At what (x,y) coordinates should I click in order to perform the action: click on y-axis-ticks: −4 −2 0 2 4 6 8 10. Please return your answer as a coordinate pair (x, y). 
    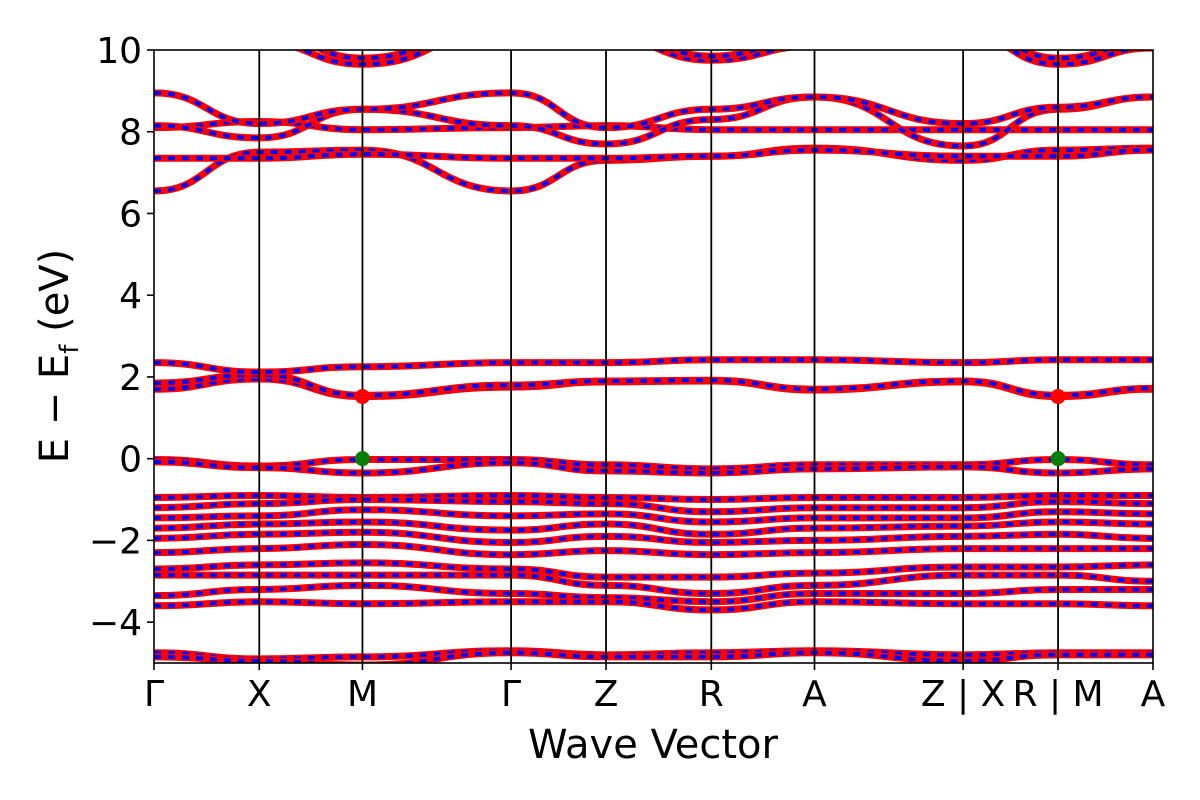
    Looking at the image, I should click on (121, 337).